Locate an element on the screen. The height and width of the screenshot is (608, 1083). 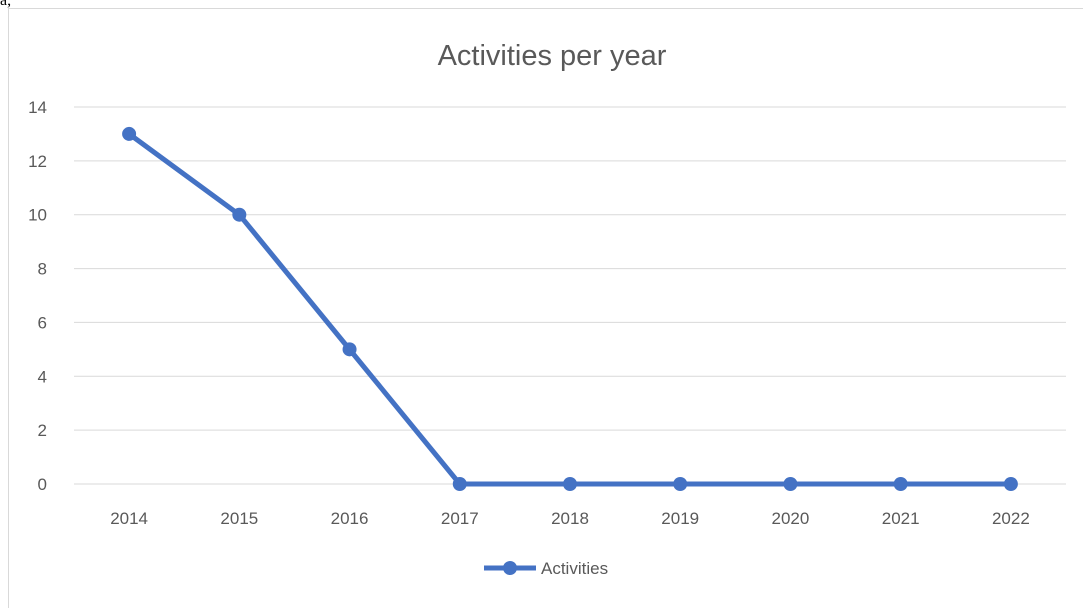
x-tick-label: 2022 is located at coordinates (1011, 518).